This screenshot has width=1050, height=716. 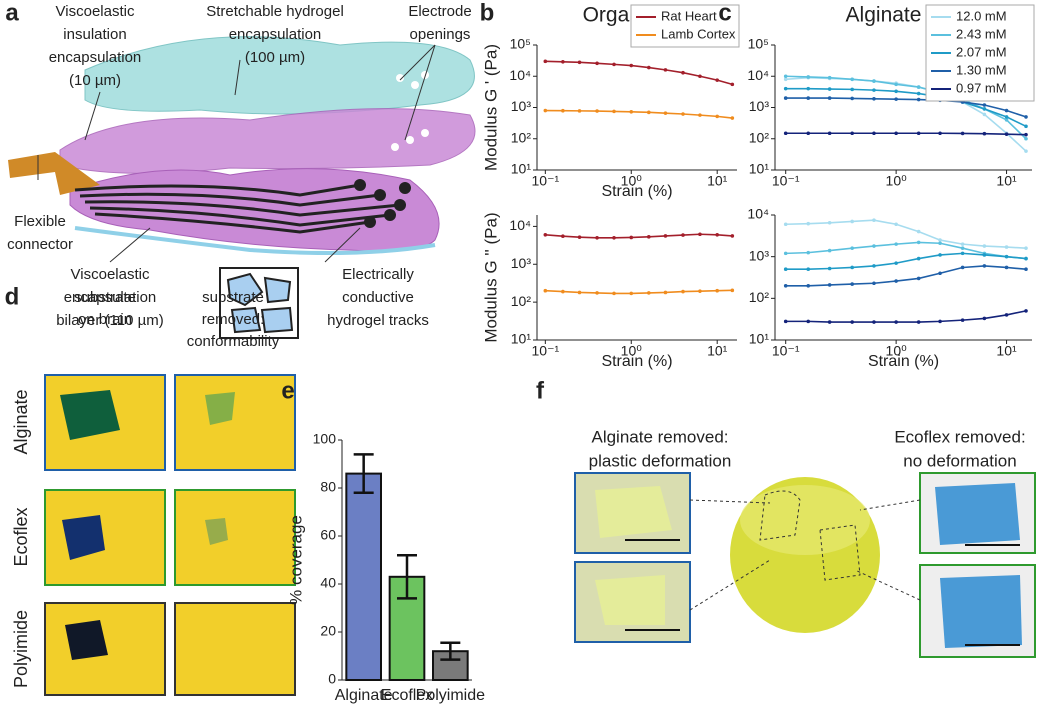 I want to click on diagram-label: (100 µm), so click(x=275, y=57).